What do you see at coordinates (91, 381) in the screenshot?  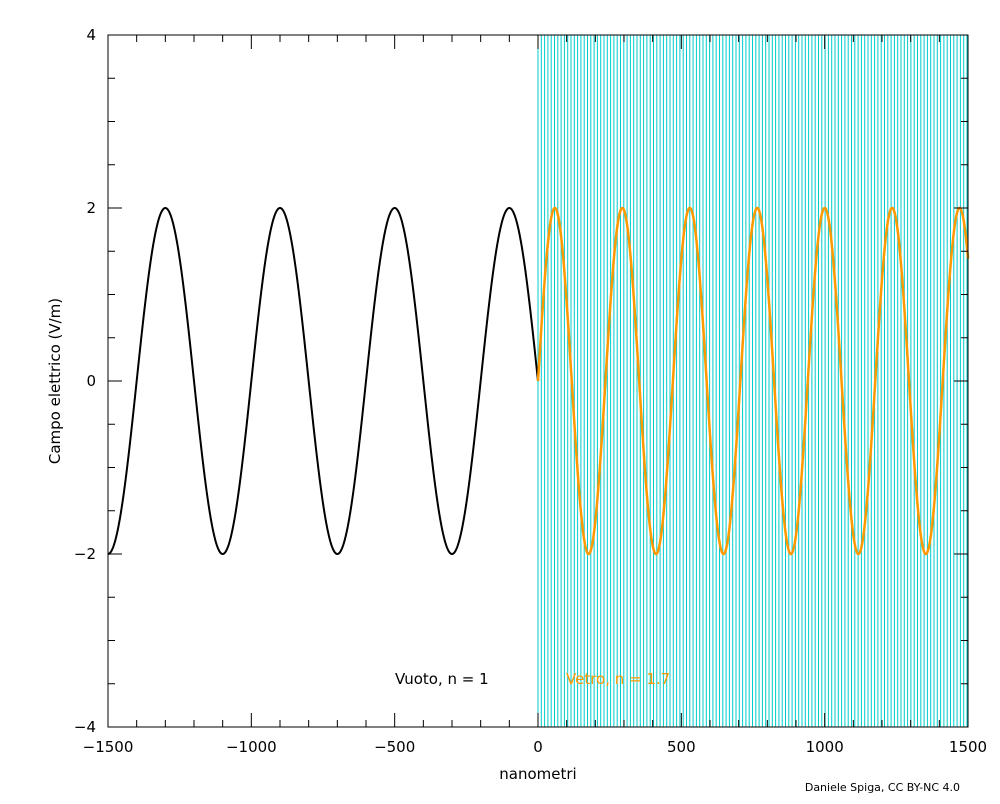 I see `y-tick-label: 0` at bounding box center [91, 381].